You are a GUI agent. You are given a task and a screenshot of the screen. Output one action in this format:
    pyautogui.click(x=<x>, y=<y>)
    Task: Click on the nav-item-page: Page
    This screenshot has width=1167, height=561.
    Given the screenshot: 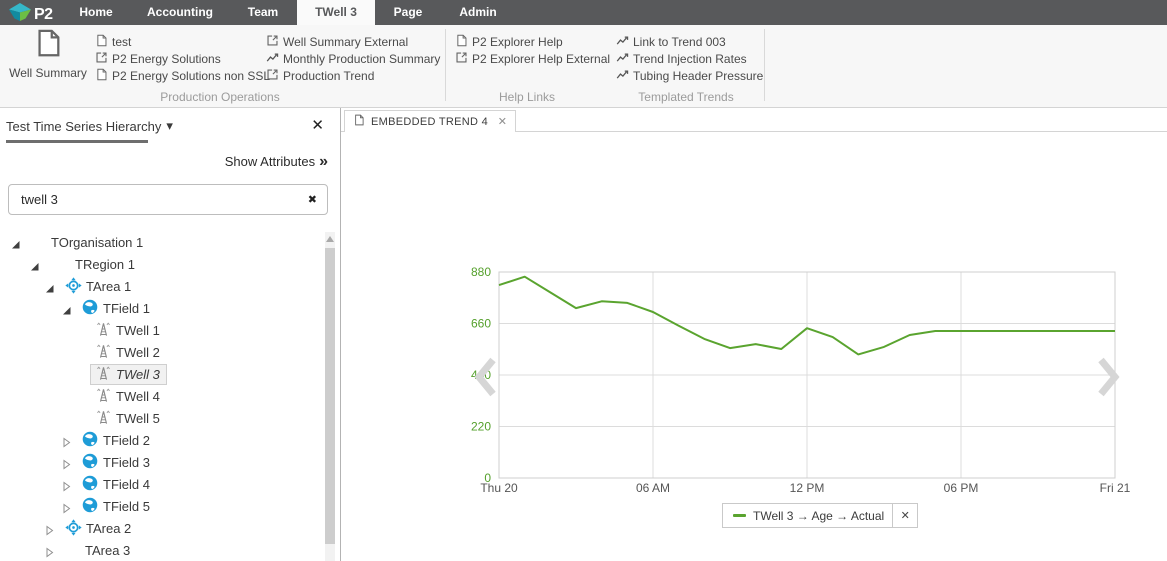 What is the action you would take?
    pyautogui.click(x=408, y=12)
    